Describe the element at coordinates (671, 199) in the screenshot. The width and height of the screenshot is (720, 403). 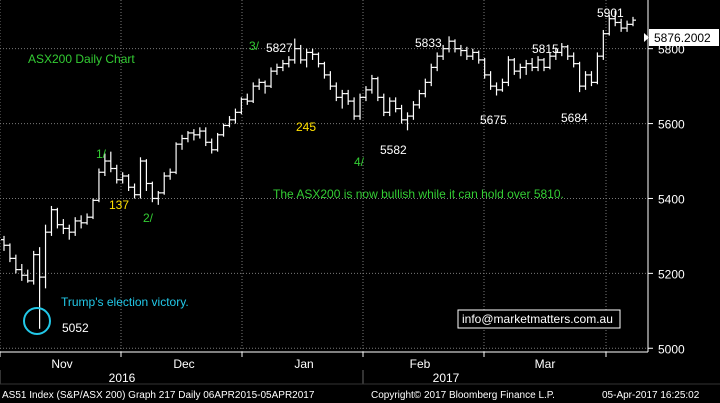
I see `y-tick-label: 5400` at that location.